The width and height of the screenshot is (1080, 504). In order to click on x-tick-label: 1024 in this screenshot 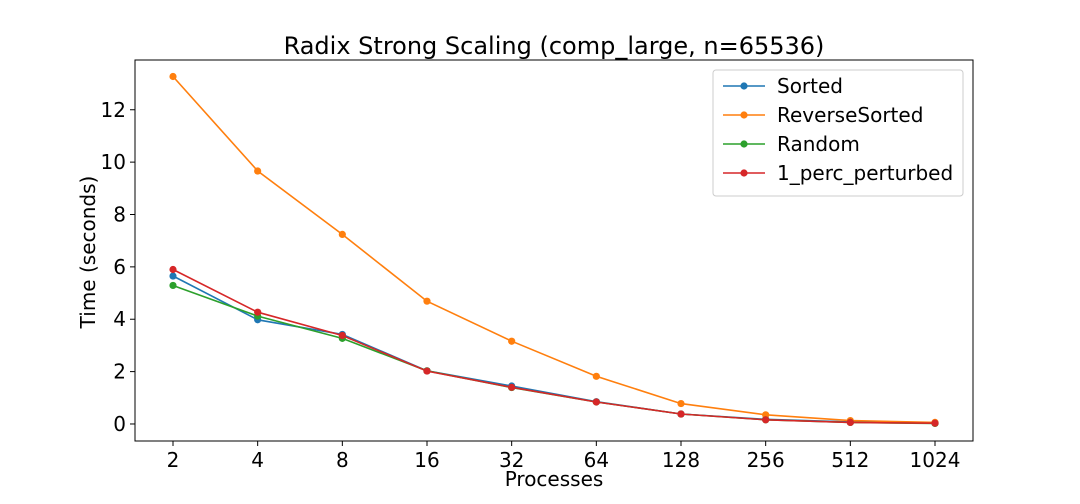, I will do `click(935, 460)`.